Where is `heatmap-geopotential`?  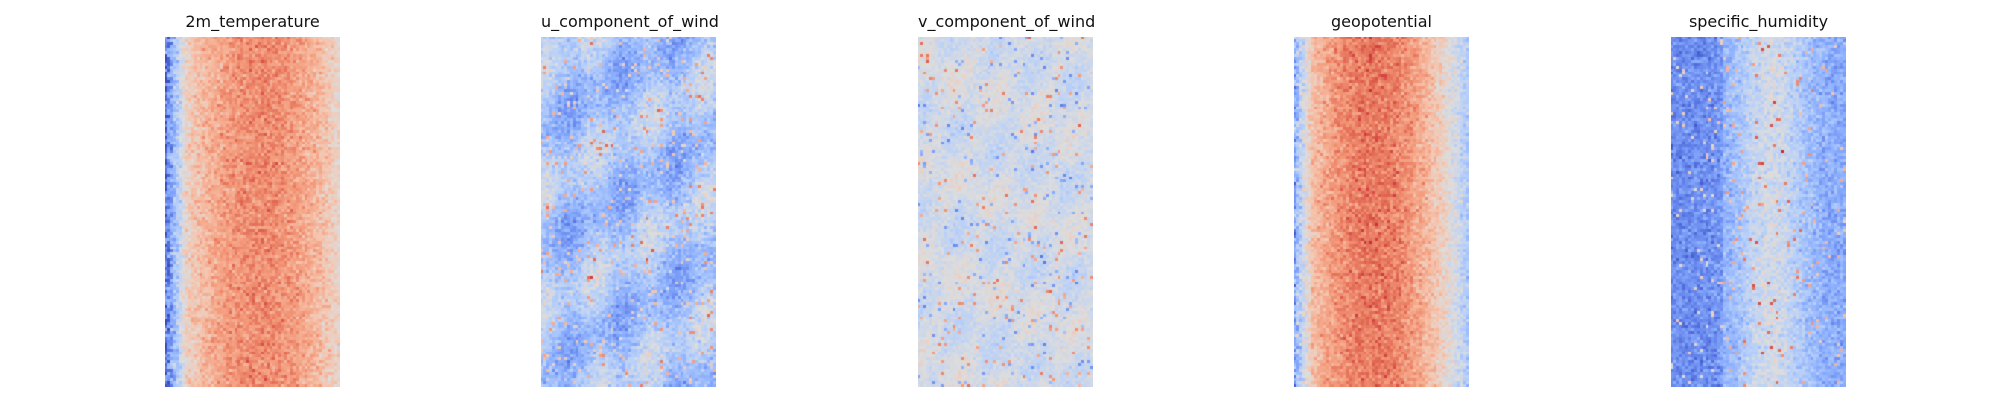
heatmap-geopotential is located at coordinates (1381, 212).